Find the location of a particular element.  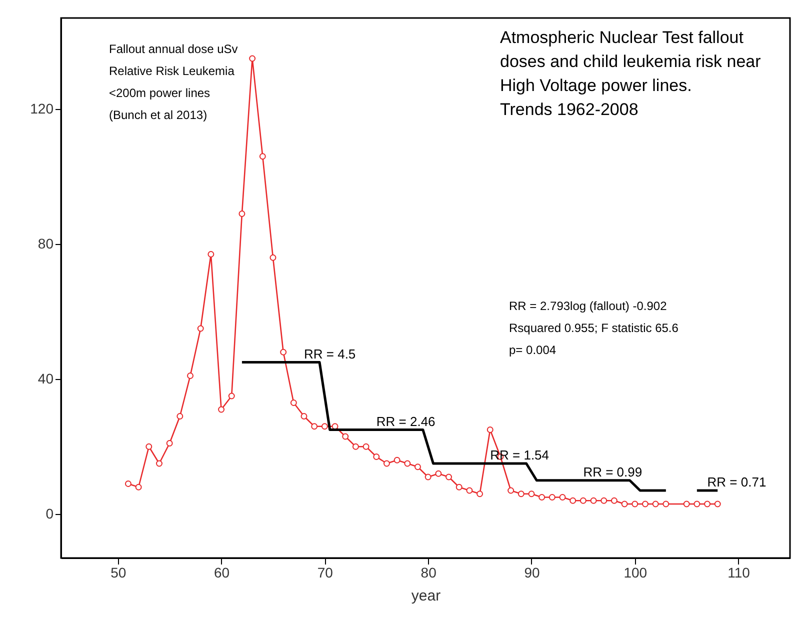

y-tick-label: 120 is located at coordinates (42, 108).